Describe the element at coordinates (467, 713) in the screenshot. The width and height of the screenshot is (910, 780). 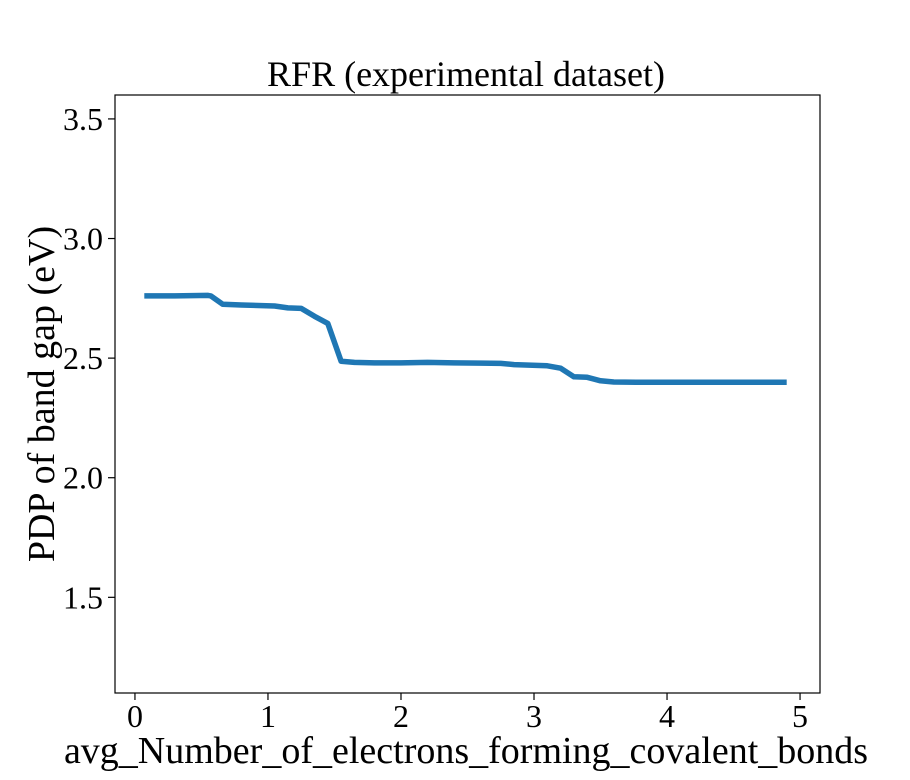
I see `x-axis-ticks: 0 1 2 3 4 5` at that location.